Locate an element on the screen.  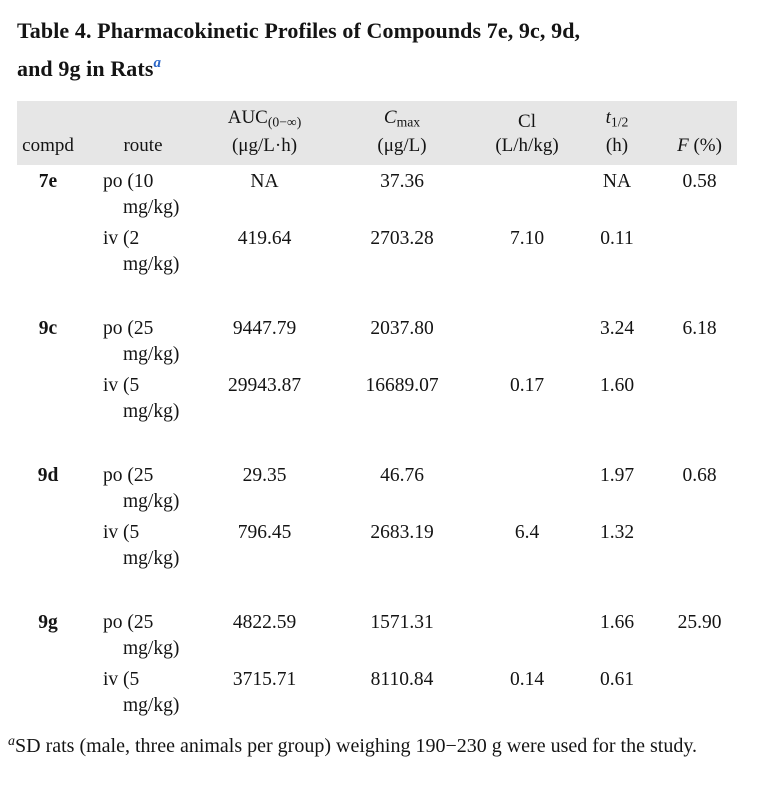
cl-value: 0.17 is located at coordinates (527, 385).